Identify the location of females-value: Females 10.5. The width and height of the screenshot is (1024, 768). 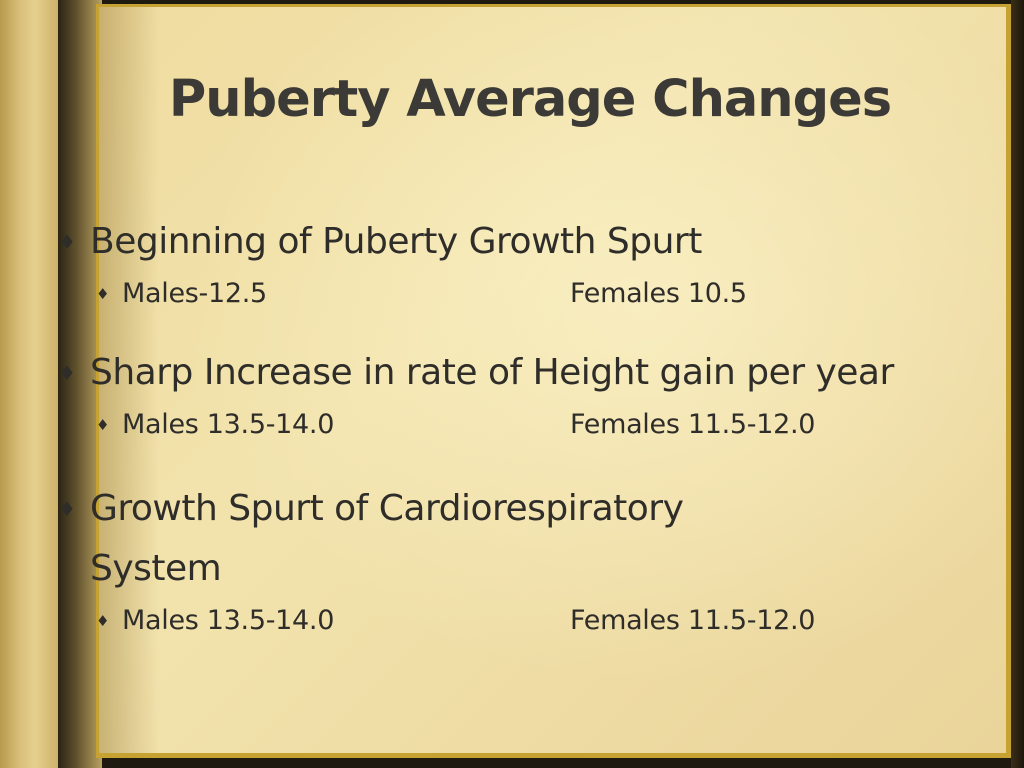
(658, 293).